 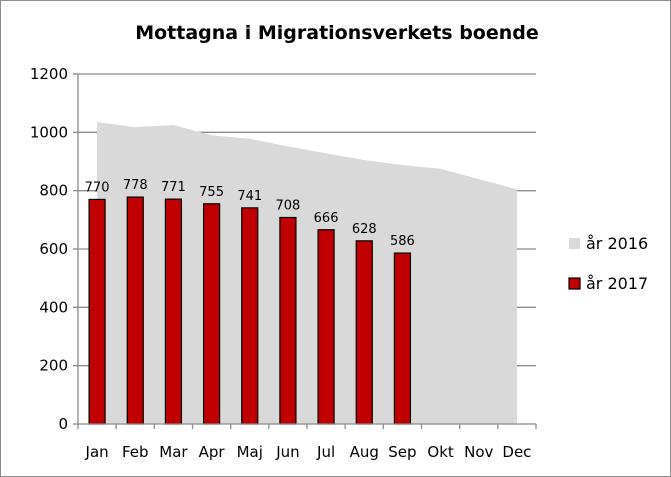 What do you see at coordinates (364, 452) in the screenshot?
I see `x-tick-label: Aug` at bounding box center [364, 452].